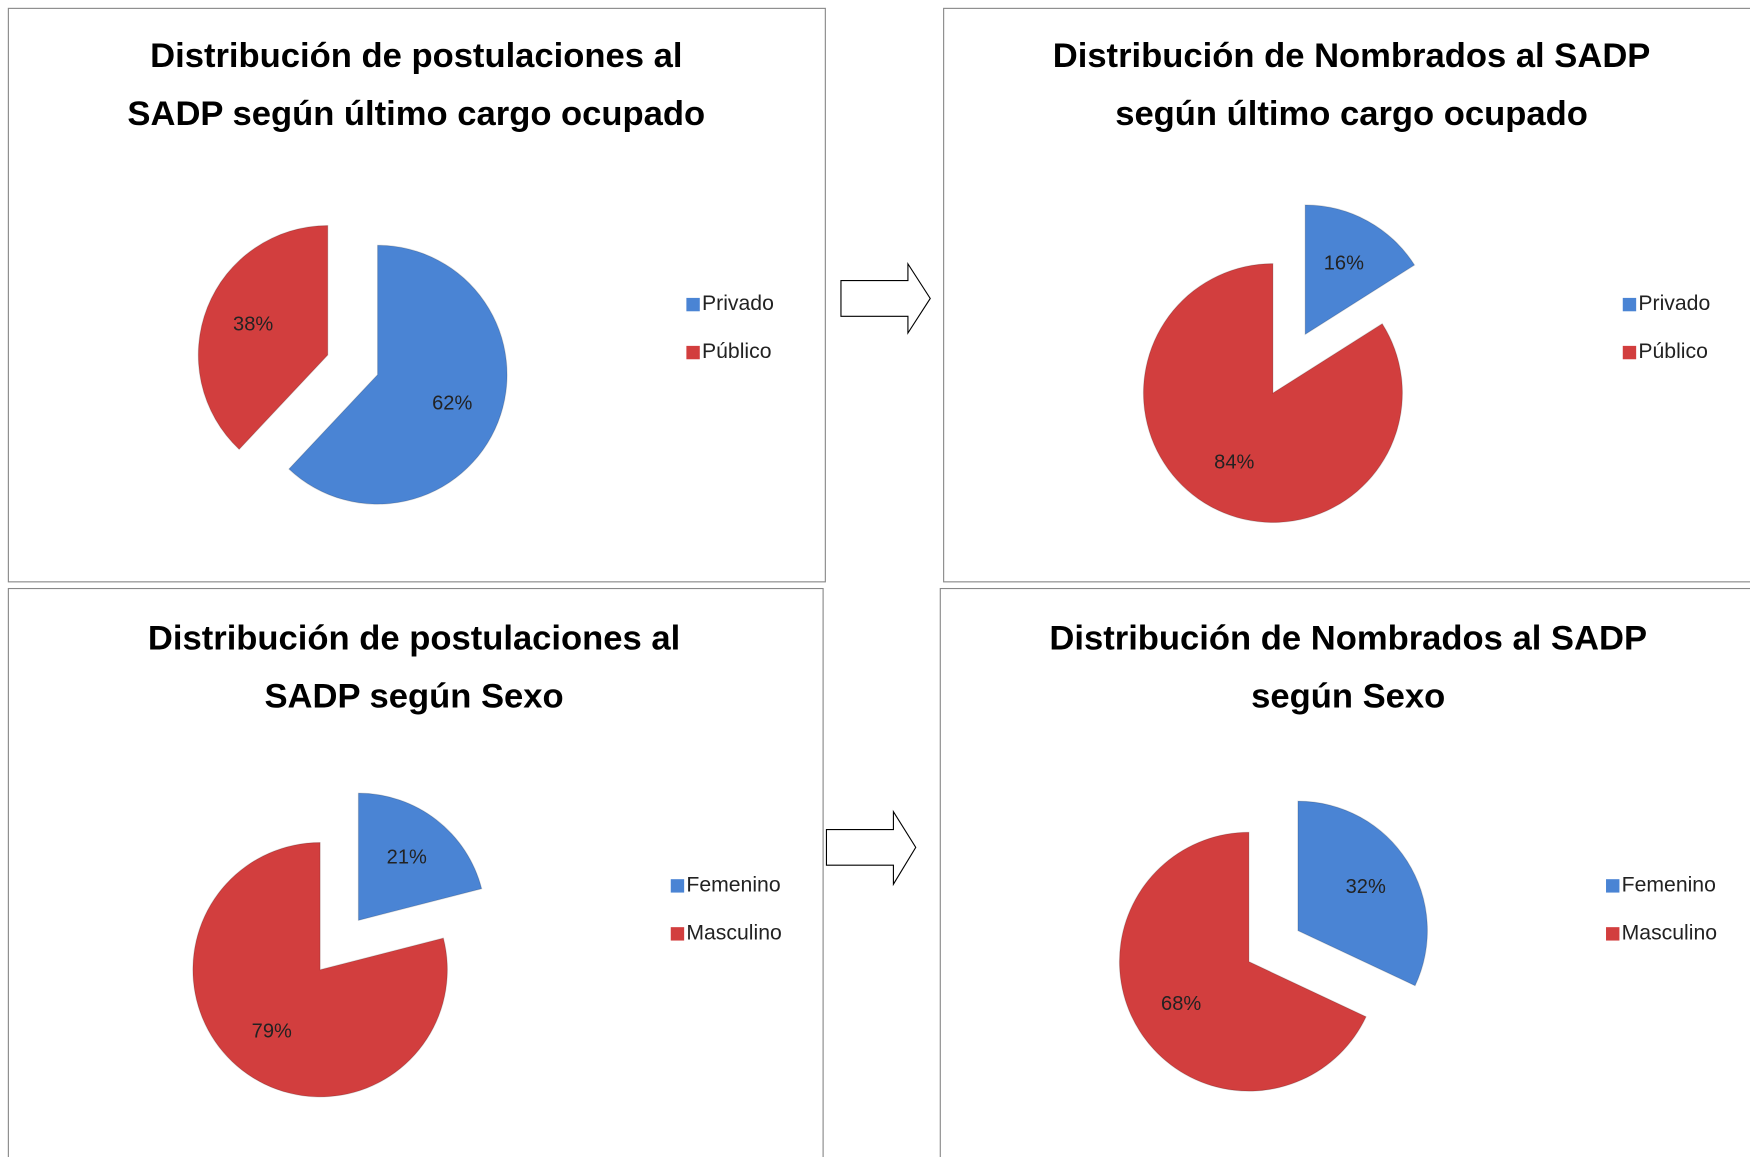 This screenshot has width=1750, height=1157. I want to click on chart-title: SADP según Sexo, so click(413, 697).